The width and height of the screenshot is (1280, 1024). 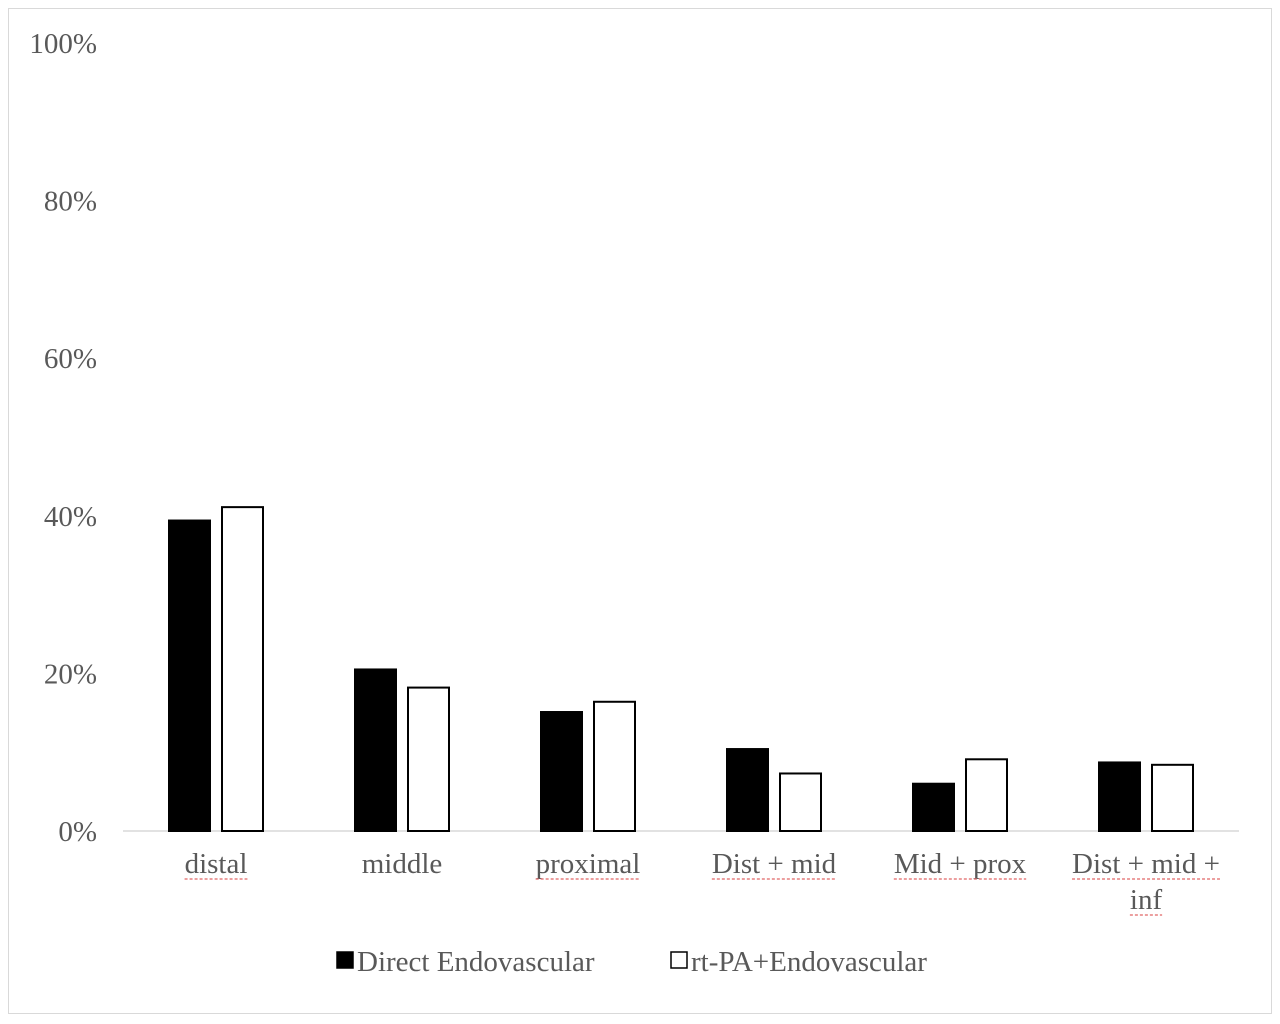 What do you see at coordinates (70, 674) in the screenshot?
I see `y-tick-label: 20%` at bounding box center [70, 674].